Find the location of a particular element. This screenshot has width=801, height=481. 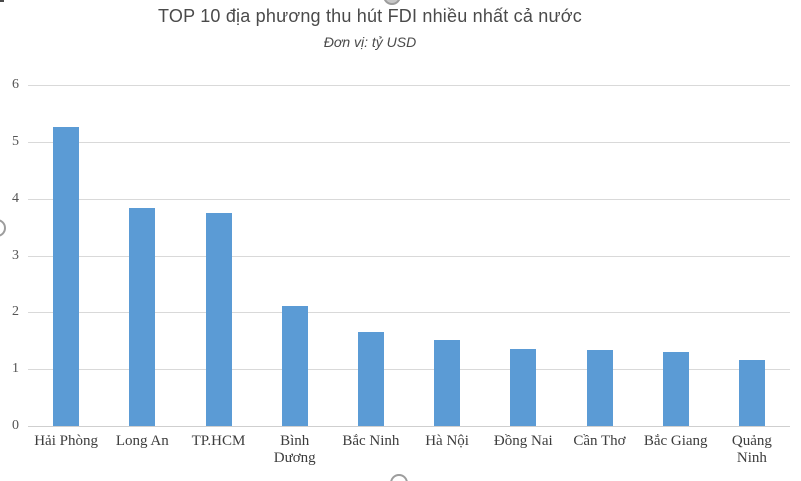

x-axis-tick-label: Bắc Ninh is located at coordinates (371, 441).